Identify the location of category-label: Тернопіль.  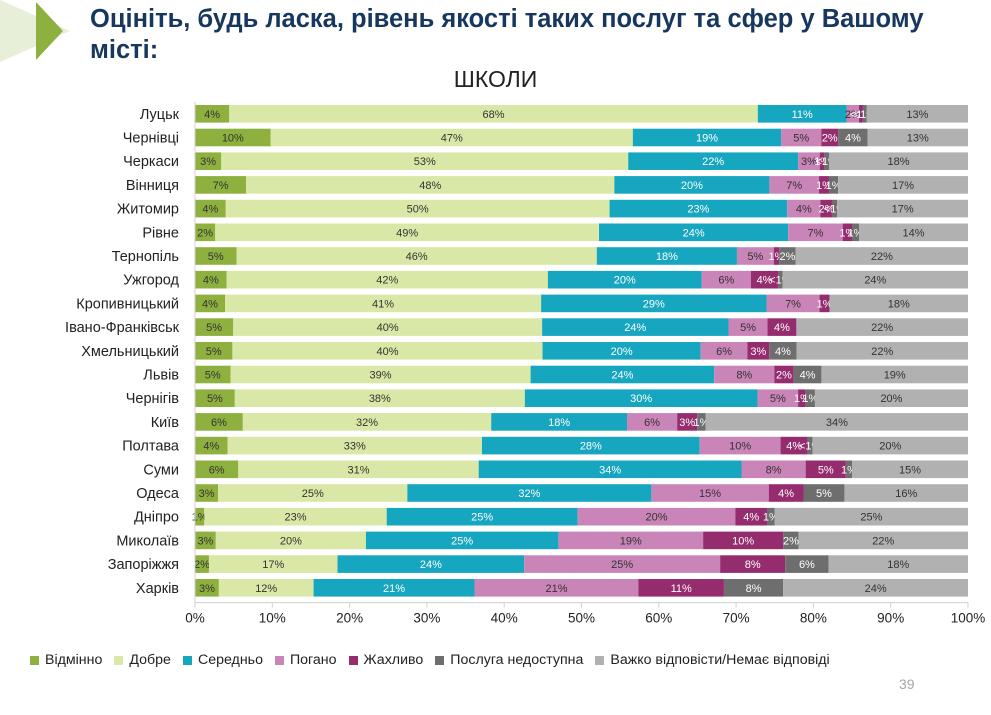
(145, 257).